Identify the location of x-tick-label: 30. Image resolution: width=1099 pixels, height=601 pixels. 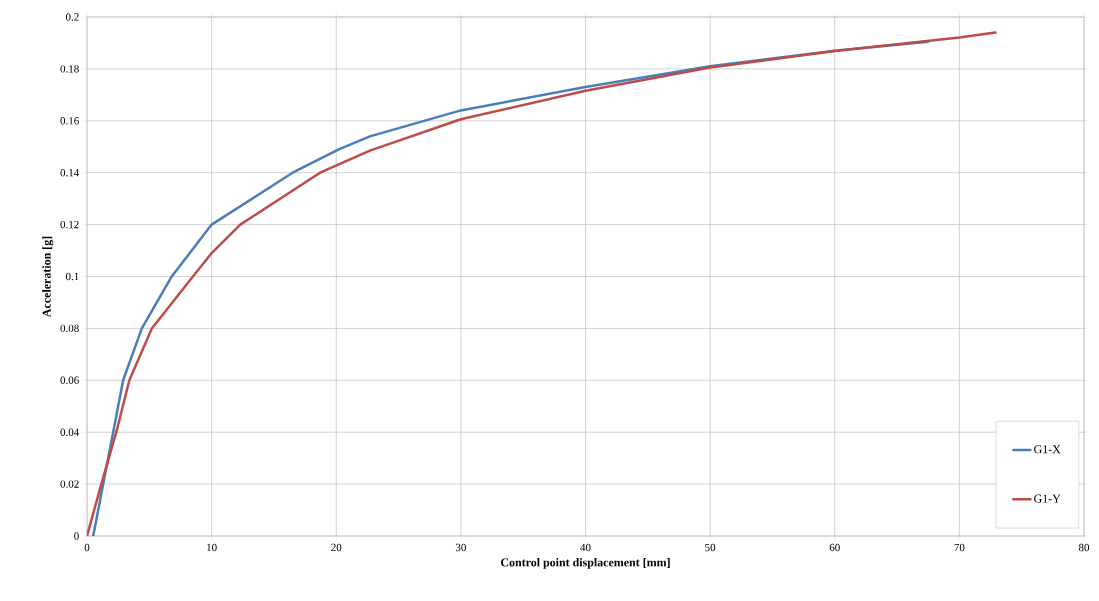
(460, 547).